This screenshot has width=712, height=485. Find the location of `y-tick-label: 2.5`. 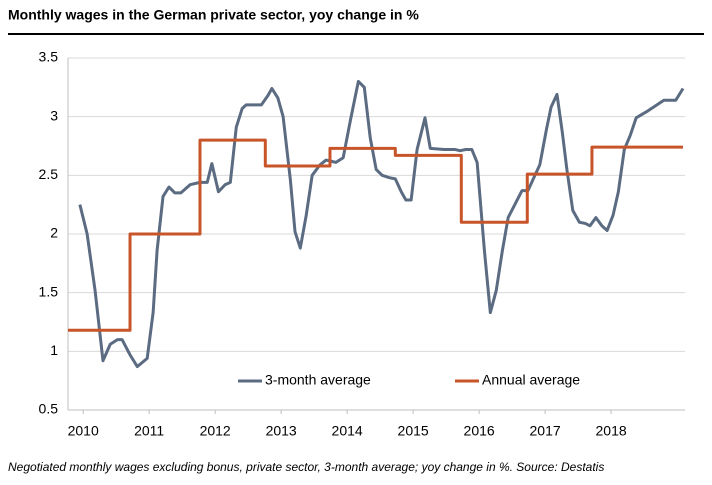

y-tick-label: 2.5 is located at coordinates (49, 174).